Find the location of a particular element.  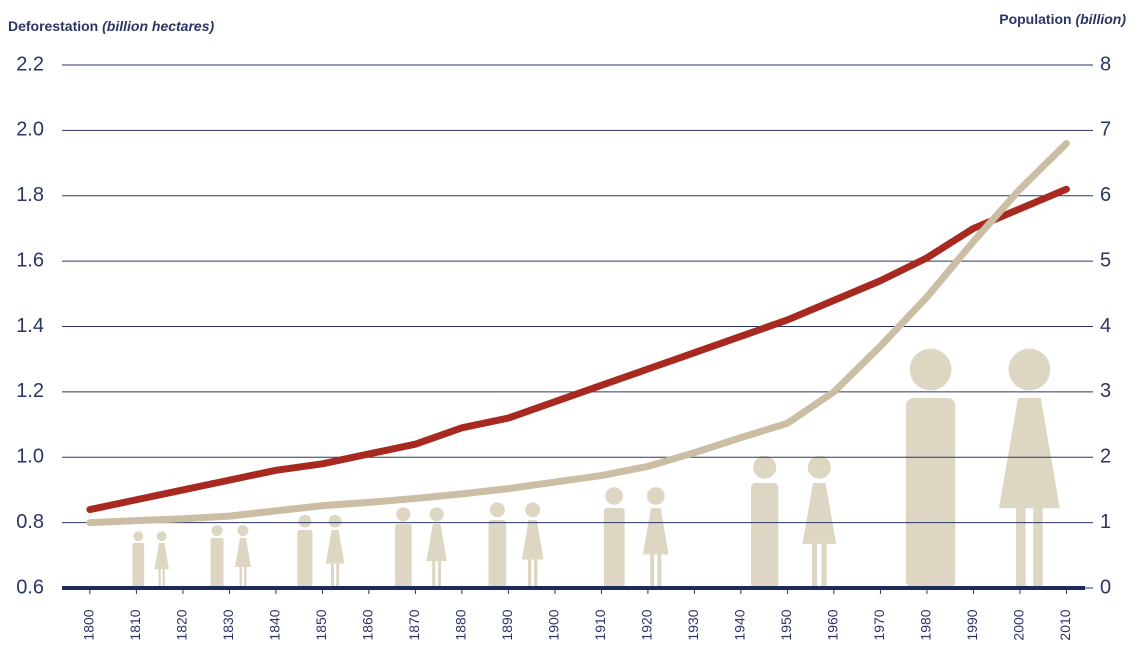

x-tick-label: 1820 is located at coordinates (182, 624).